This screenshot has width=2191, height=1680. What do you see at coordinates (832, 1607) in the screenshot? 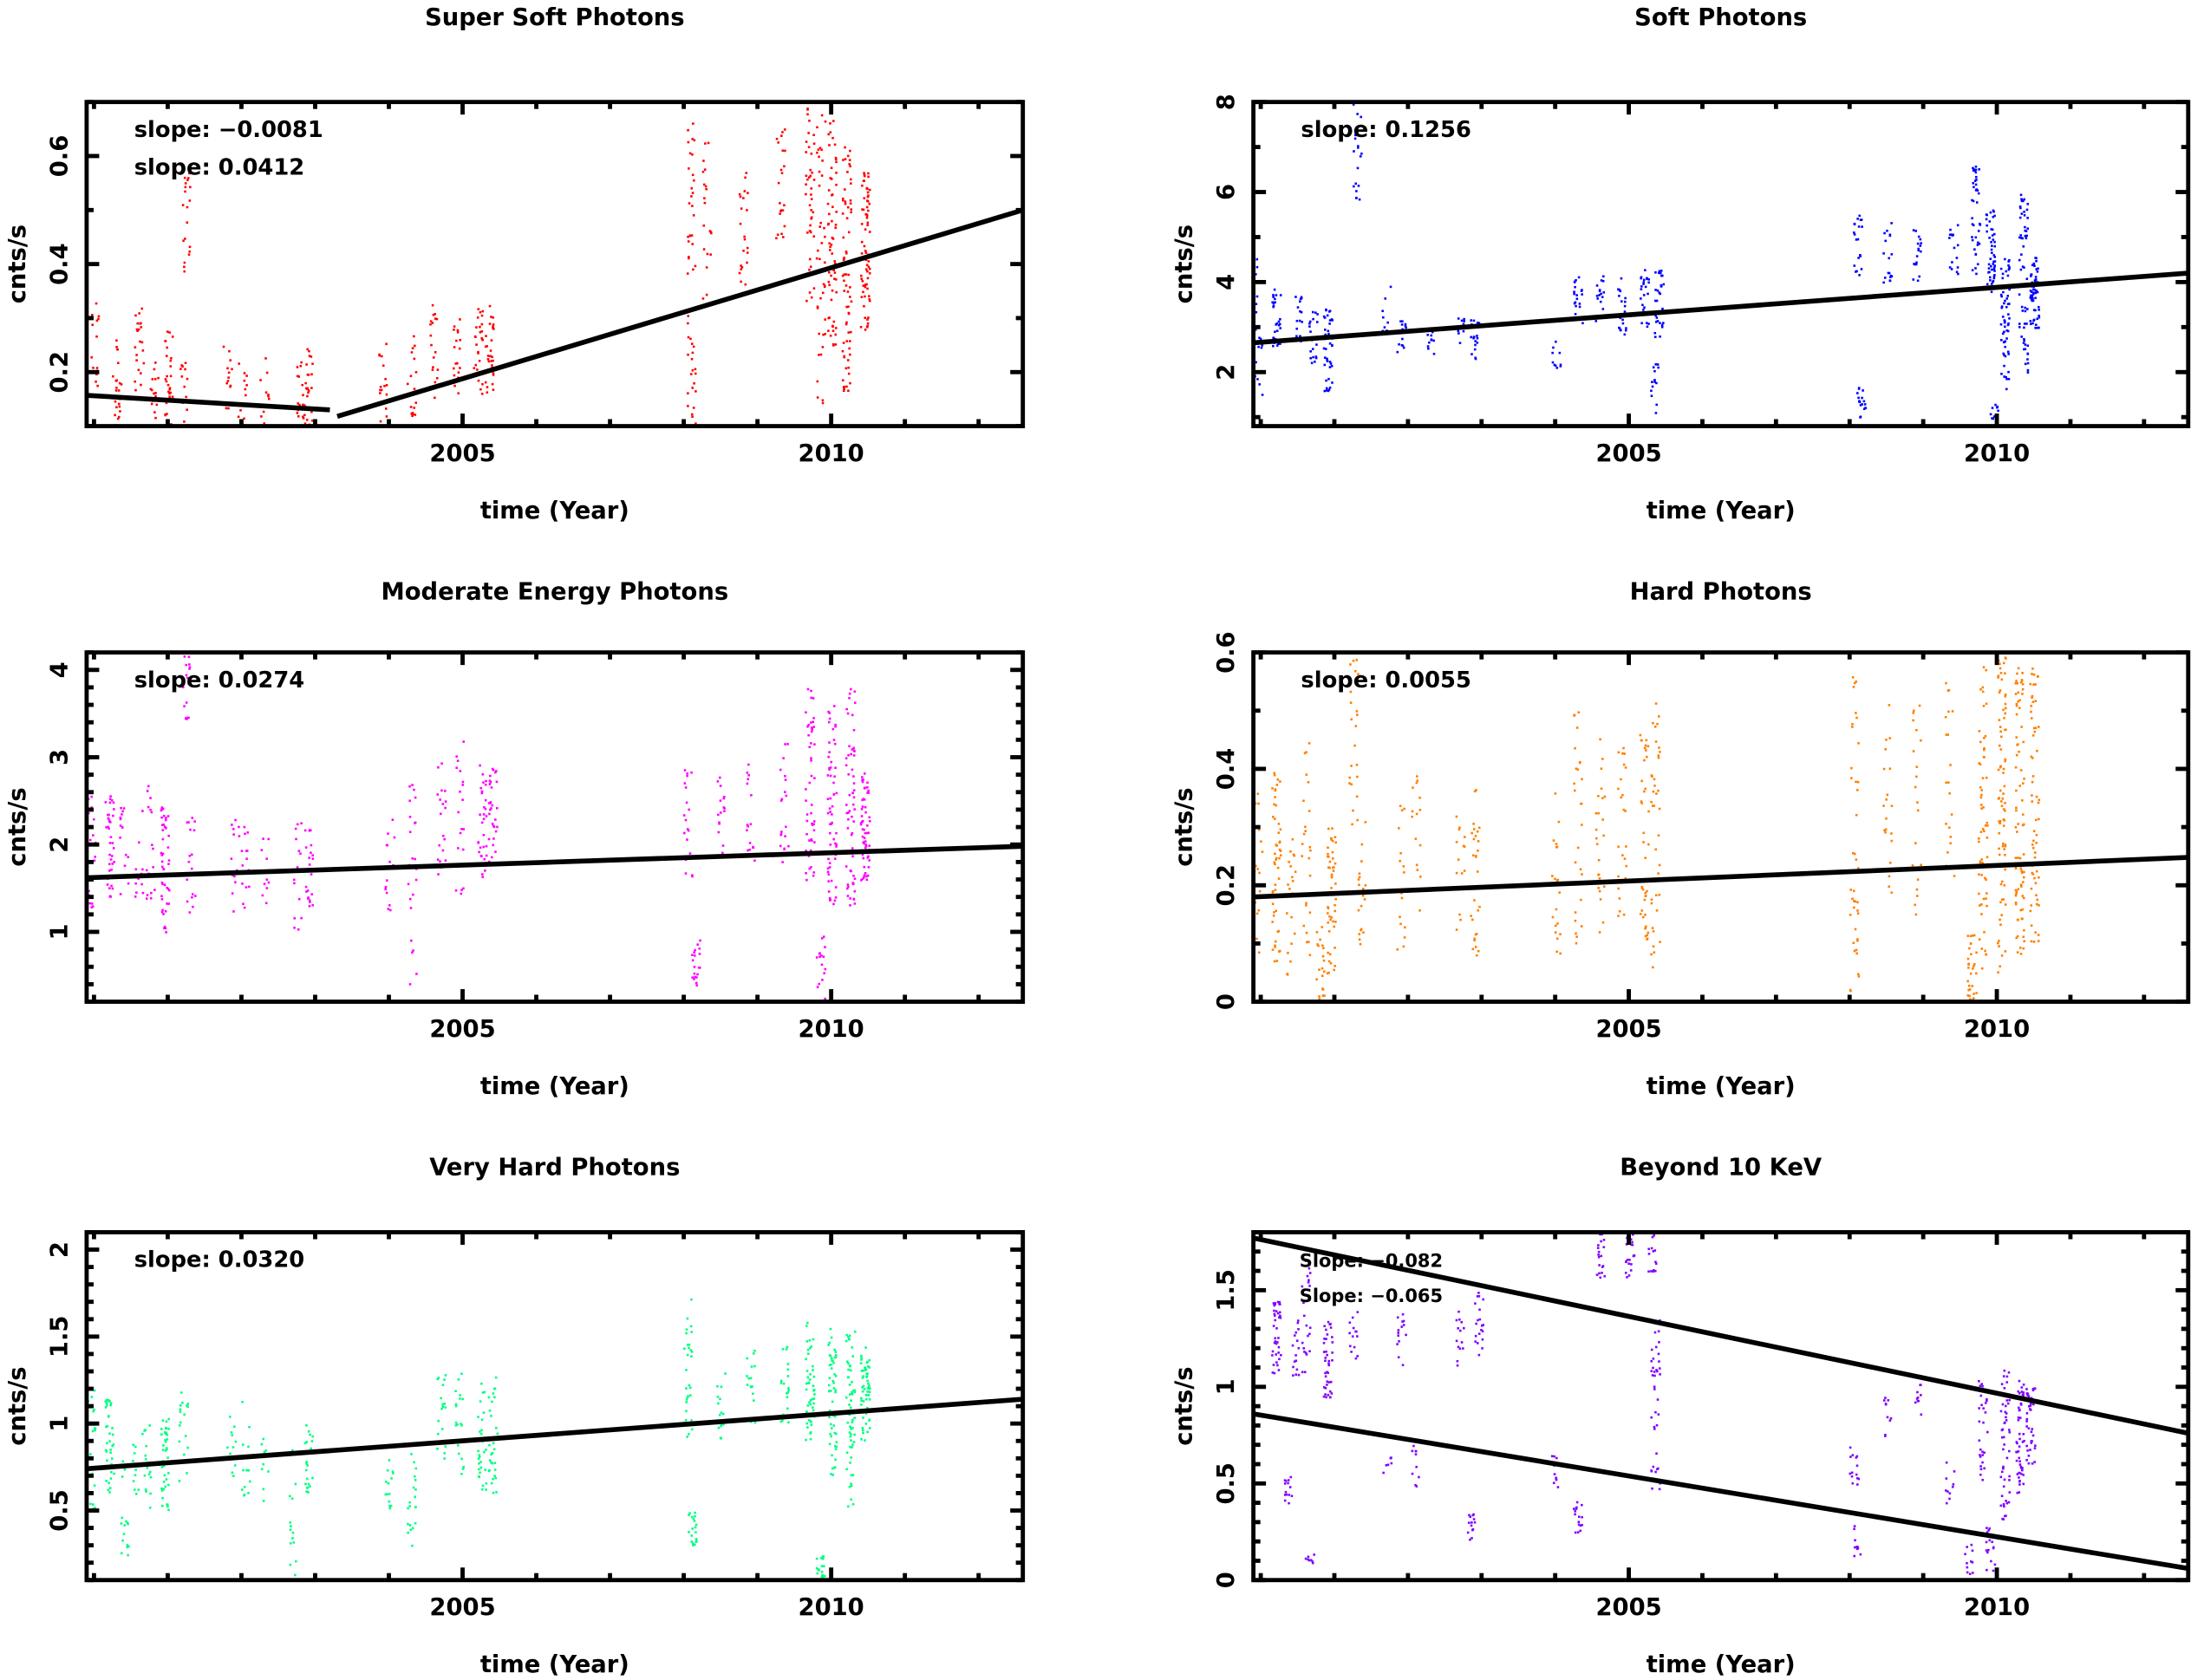
I see `x-tick-label: 2010` at bounding box center [832, 1607].